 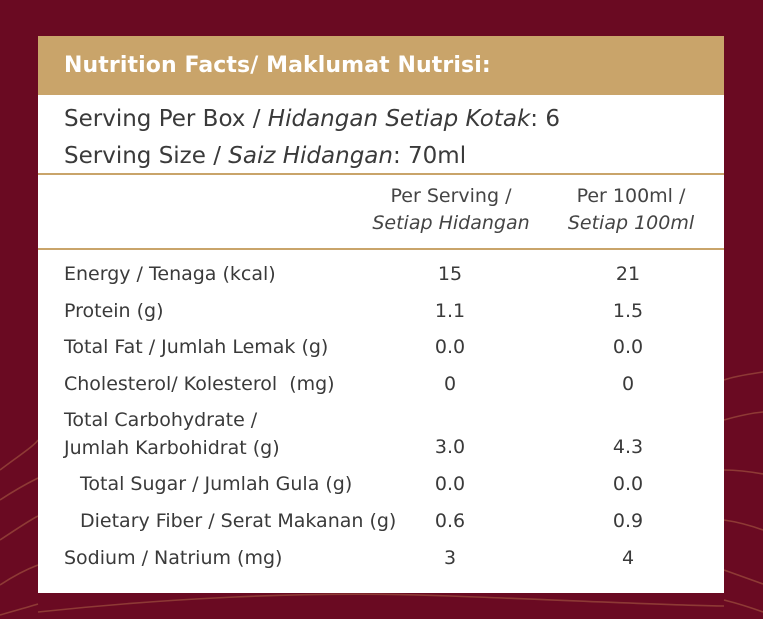 I want to click on row-label: Total Sugar / Jumlah Gula (g), so click(x=216, y=484).